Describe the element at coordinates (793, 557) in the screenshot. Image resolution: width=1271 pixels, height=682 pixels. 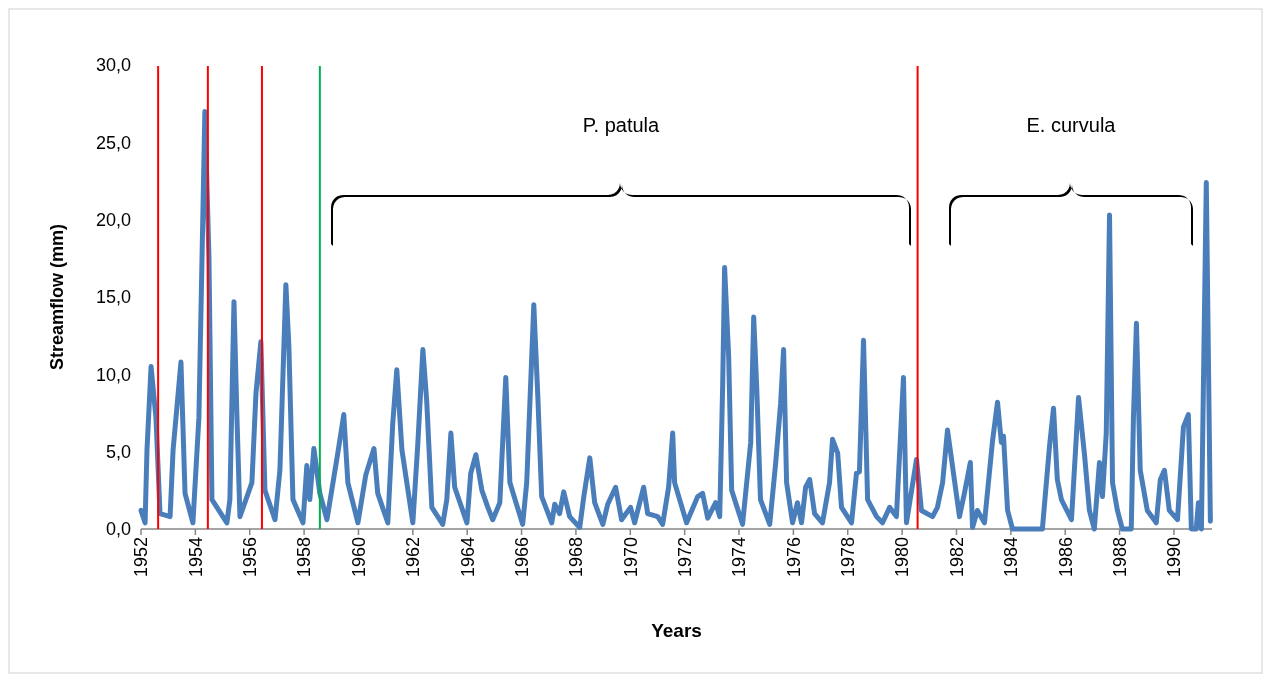
I see `x-tick-label: 1976` at that location.